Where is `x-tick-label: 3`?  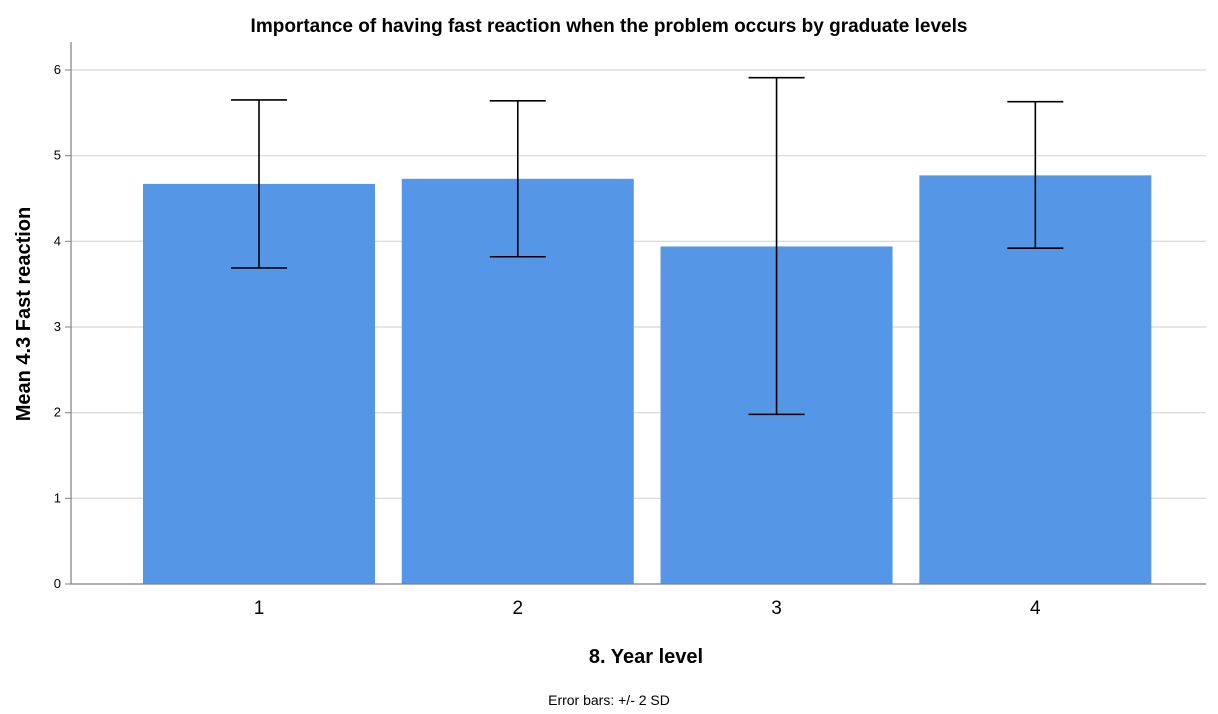 x-tick-label: 3 is located at coordinates (776, 608).